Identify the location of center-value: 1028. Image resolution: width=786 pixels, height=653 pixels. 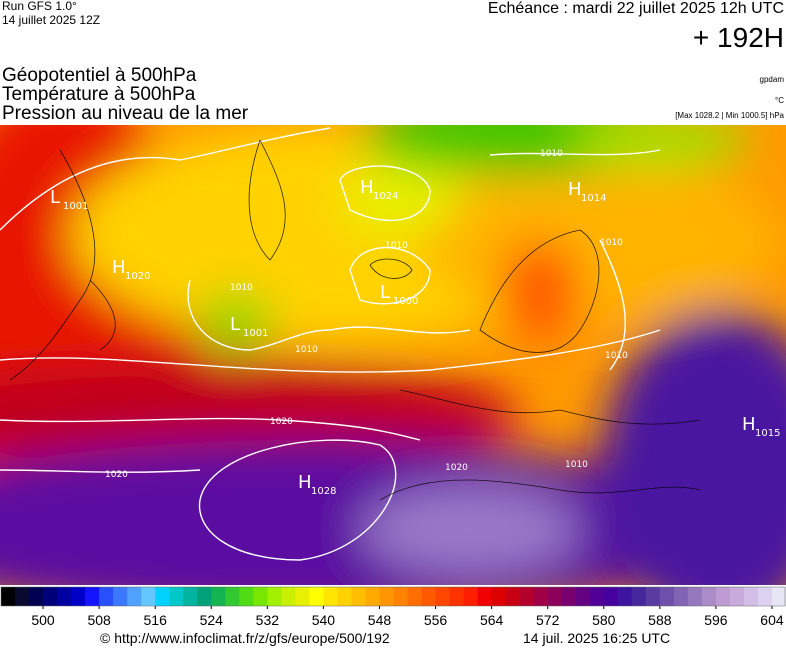
(323, 491).